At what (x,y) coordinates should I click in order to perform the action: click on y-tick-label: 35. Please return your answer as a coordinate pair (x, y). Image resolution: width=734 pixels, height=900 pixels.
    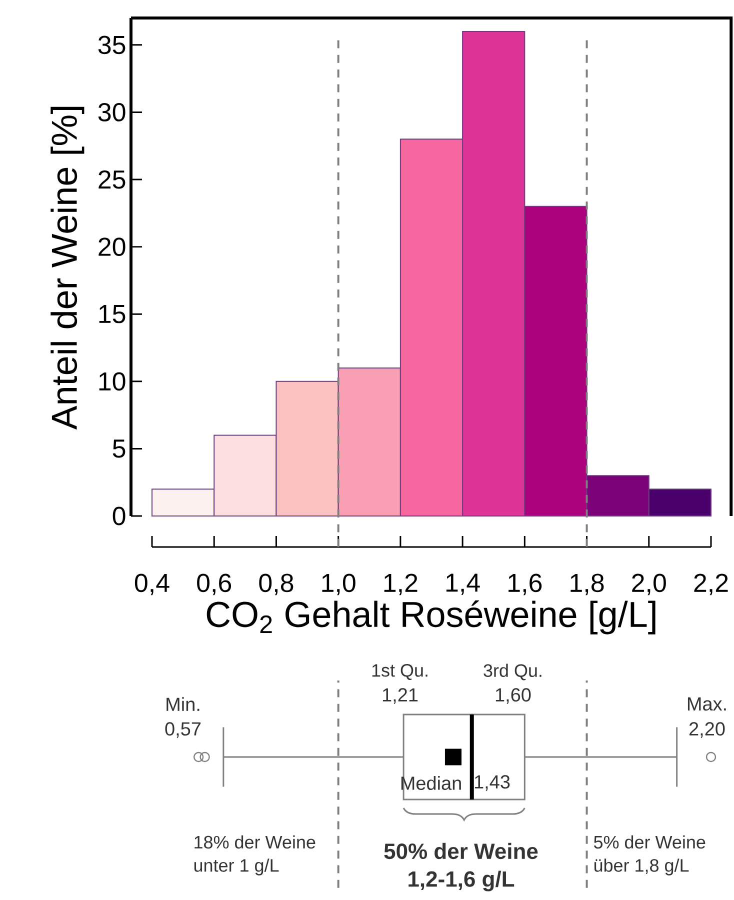
    Looking at the image, I should click on (112, 45).